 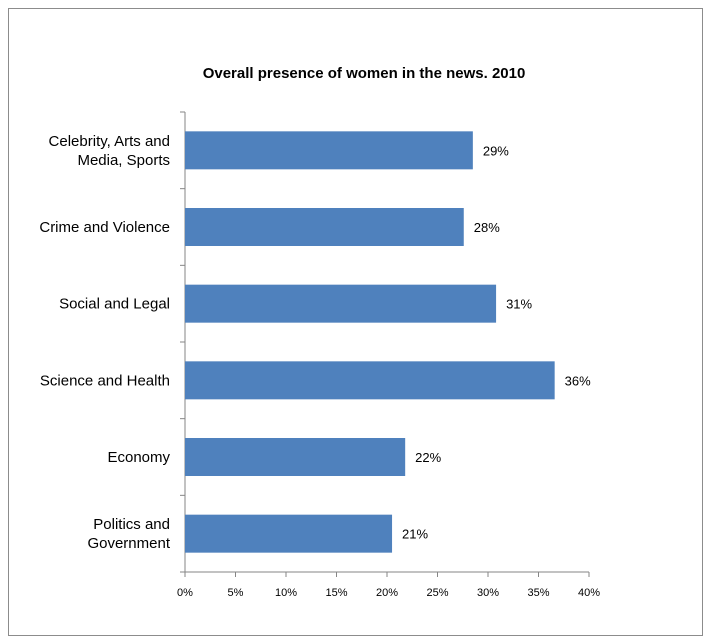 I want to click on data-label: 28%, so click(x=487, y=227).